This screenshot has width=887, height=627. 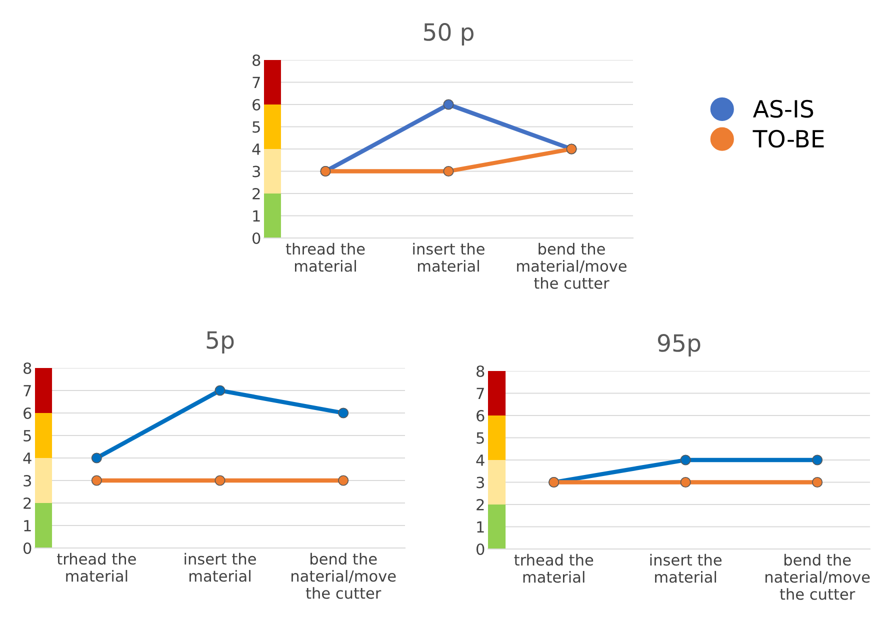 I want to click on x-tick-label: thread the material, so click(x=325, y=257).